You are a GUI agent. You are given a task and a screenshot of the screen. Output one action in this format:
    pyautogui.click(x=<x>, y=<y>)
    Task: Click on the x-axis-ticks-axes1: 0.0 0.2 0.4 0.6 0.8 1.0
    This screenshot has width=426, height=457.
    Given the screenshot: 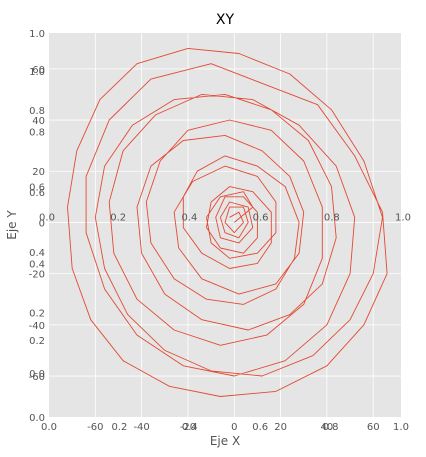 What is the action you would take?
    pyautogui.click(x=225, y=217)
    